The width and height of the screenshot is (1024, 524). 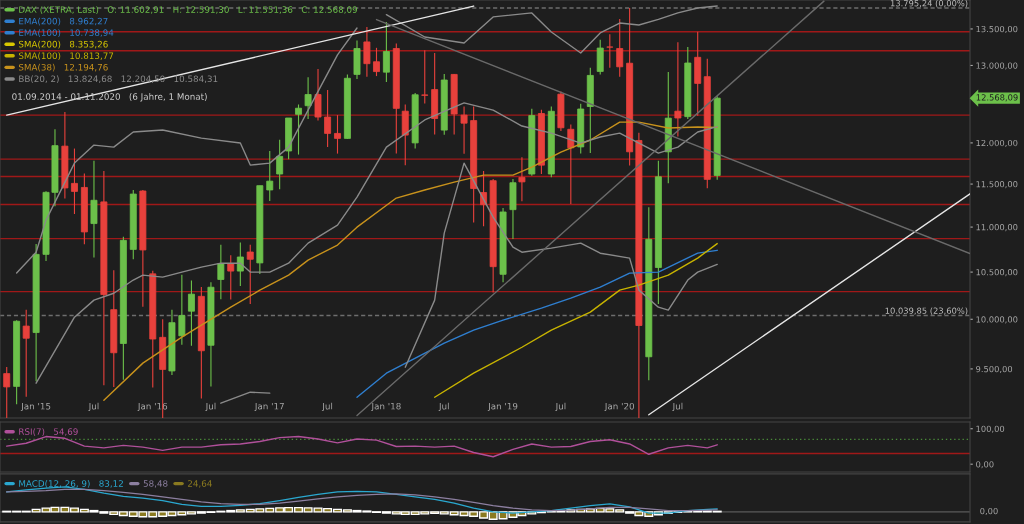 What do you see at coordinates (48, 432) in the screenshot?
I see `legend-label: RSI(7) 54,69` at bounding box center [48, 432].